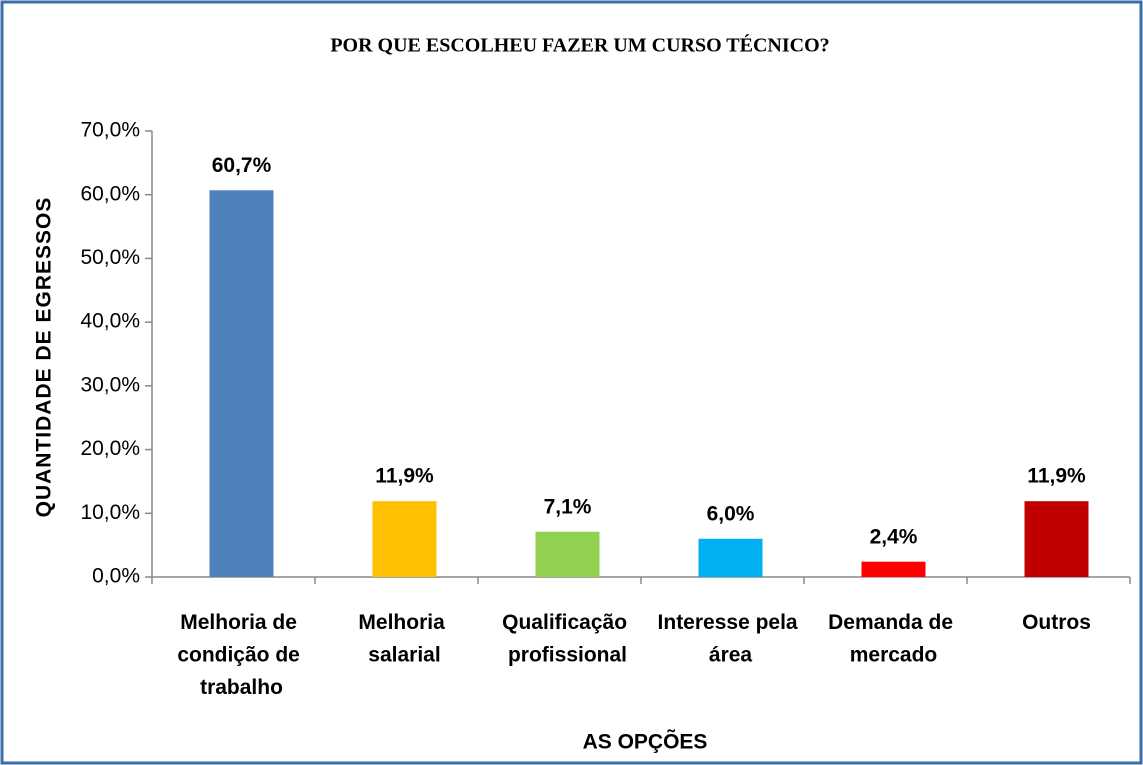  I want to click on x-tick-label: Qualificação profissional, so click(567, 639).